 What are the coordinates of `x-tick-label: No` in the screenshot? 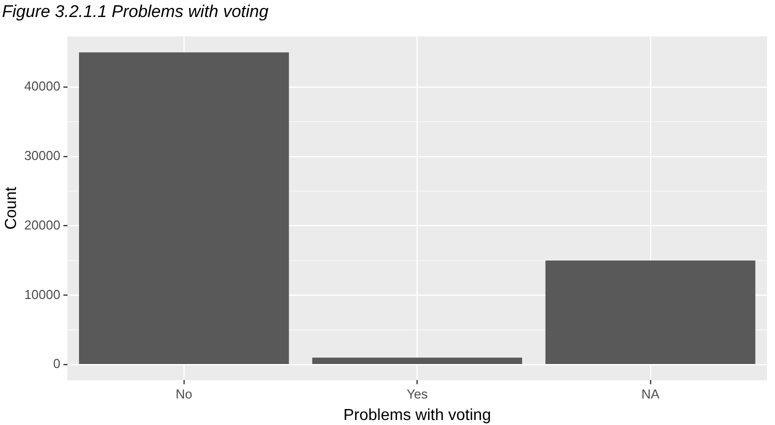 It's located at (184, 394).